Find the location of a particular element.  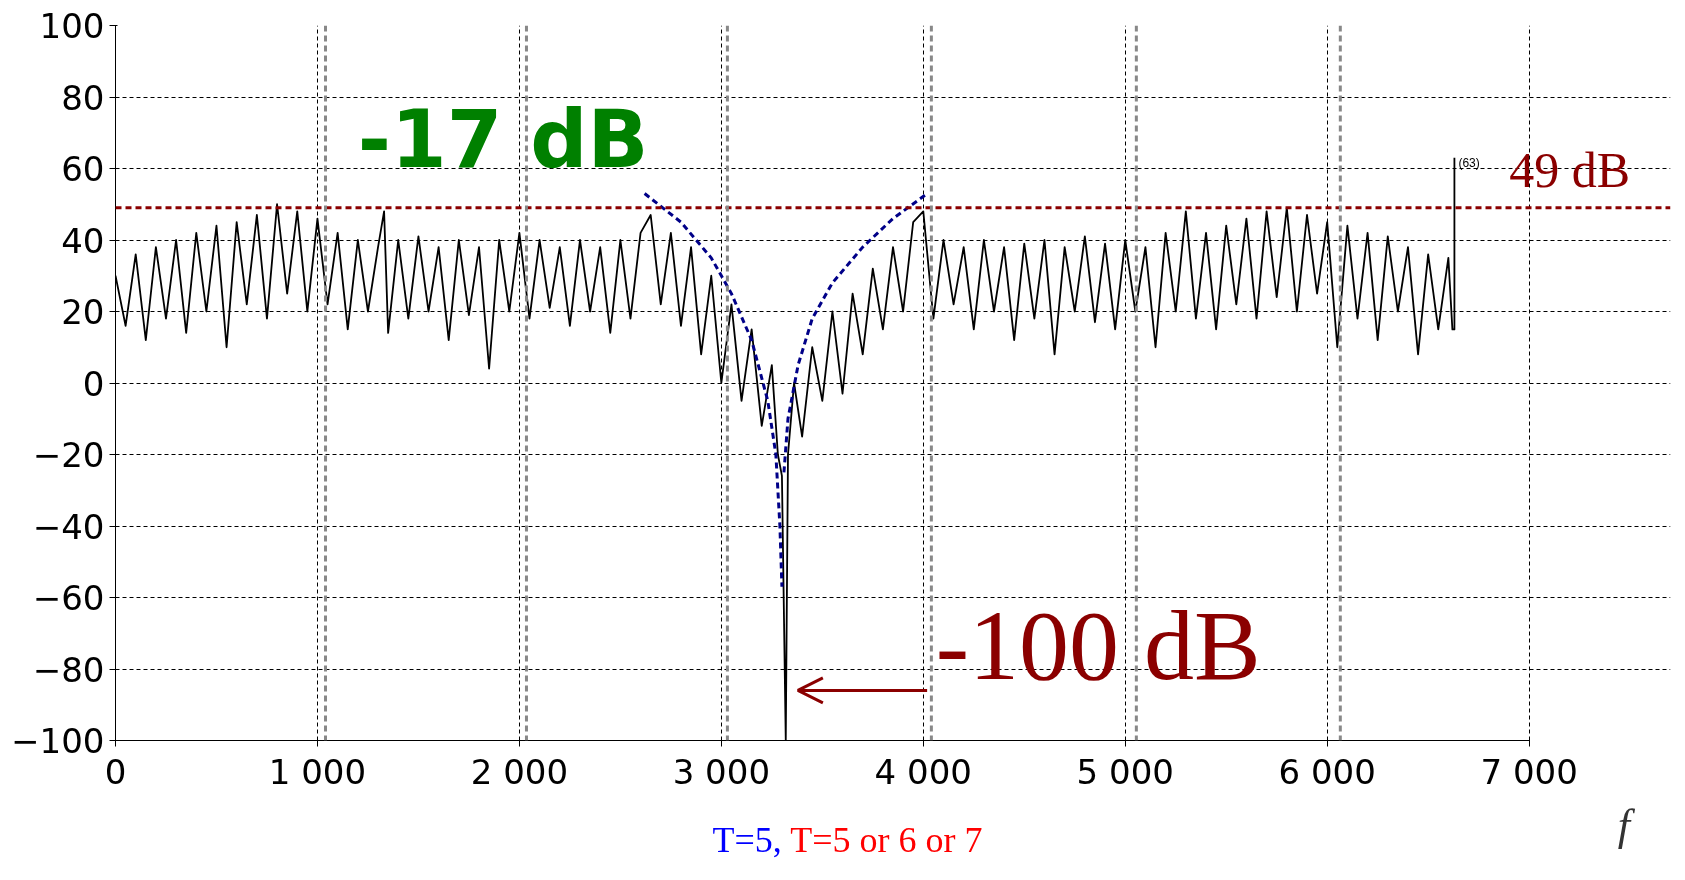

text: T=5 or 6 or 7 is located at coordinates (886, 840).